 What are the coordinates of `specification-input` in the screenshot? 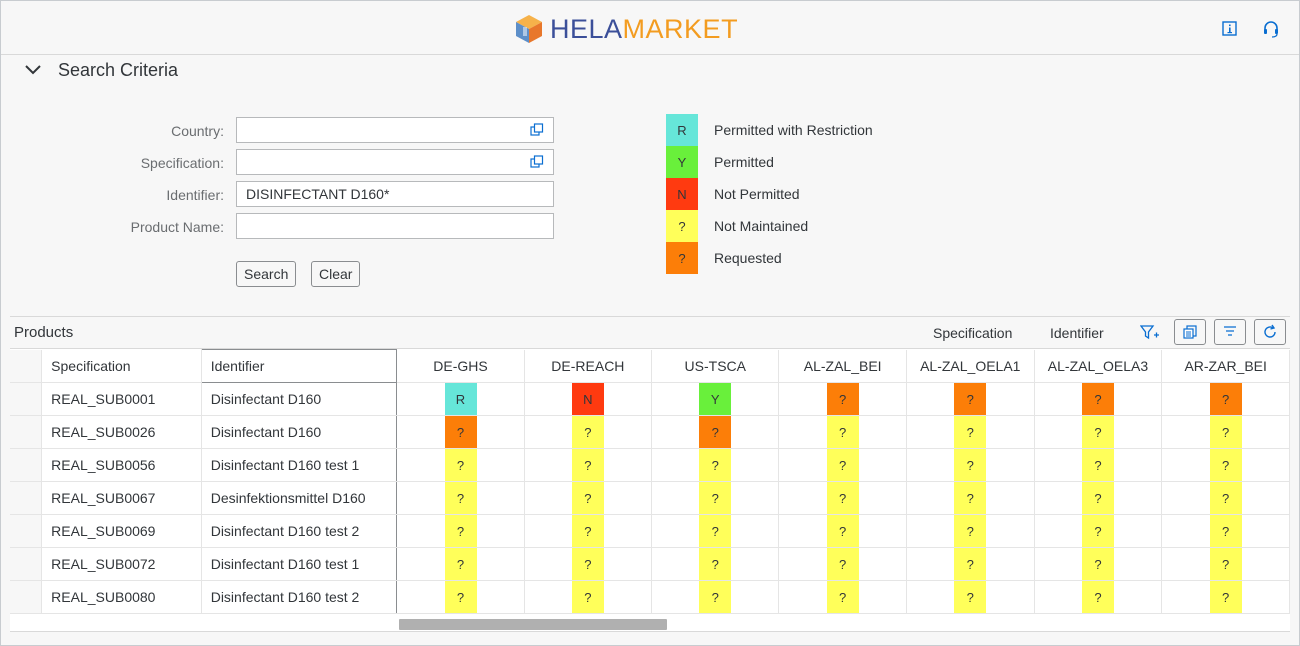 It's located at (395, 162).